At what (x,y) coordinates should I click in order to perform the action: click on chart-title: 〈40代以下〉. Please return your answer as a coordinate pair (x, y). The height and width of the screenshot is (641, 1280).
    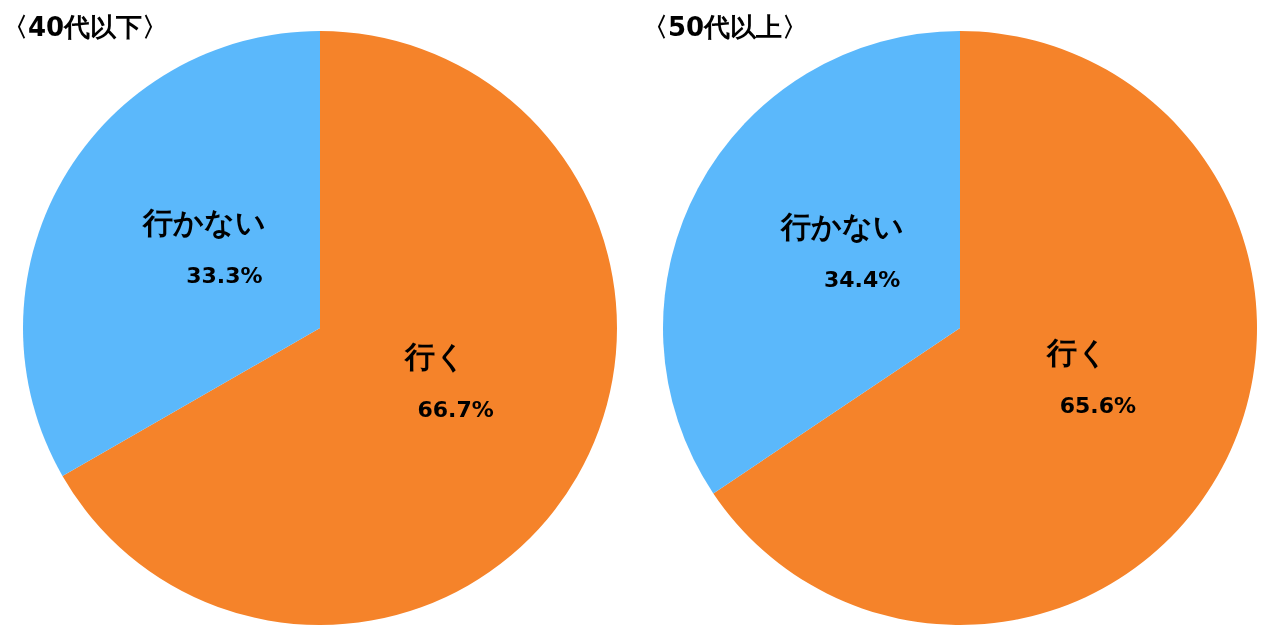
    Looking at the image, I should click on (85, 27).